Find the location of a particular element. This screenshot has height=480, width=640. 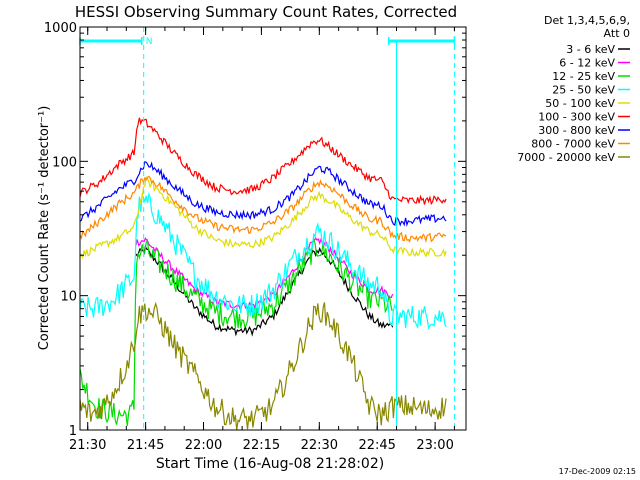

legend-entry-label: 12 - 25 keV is located at coordinates (583, 76).